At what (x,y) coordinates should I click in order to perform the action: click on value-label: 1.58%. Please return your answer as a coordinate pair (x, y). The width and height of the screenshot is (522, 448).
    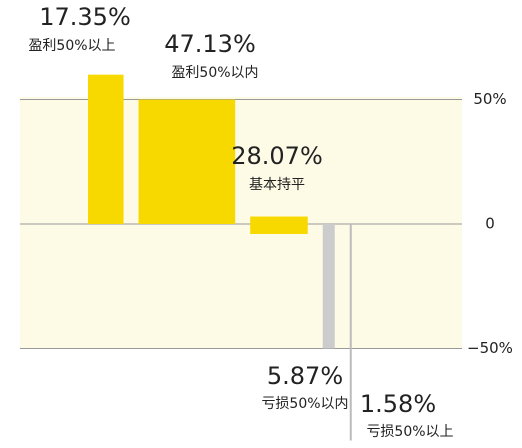
    Looking at the image, I should click on (398, 404).